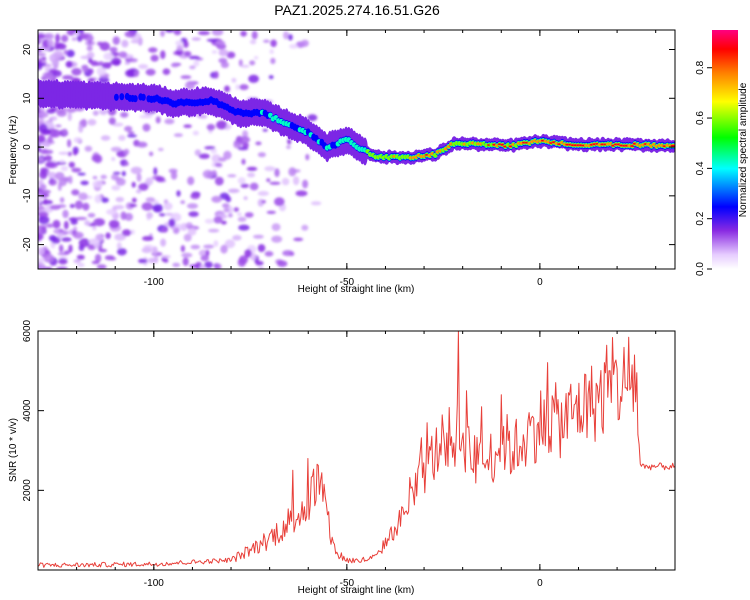  What do you see at coordinates (27, 330) in the screenshot?
I see `y-tick-label: 6000` at bounding box center [27, 330].